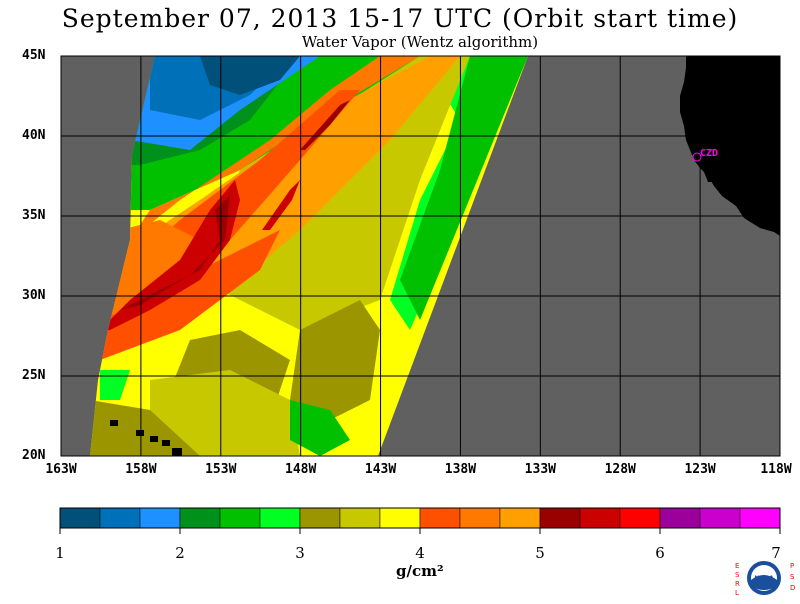  What do you see at coordinates (792, 566) in the screenshot?
I see `svg-text: P` at bounding box center [792, 566].